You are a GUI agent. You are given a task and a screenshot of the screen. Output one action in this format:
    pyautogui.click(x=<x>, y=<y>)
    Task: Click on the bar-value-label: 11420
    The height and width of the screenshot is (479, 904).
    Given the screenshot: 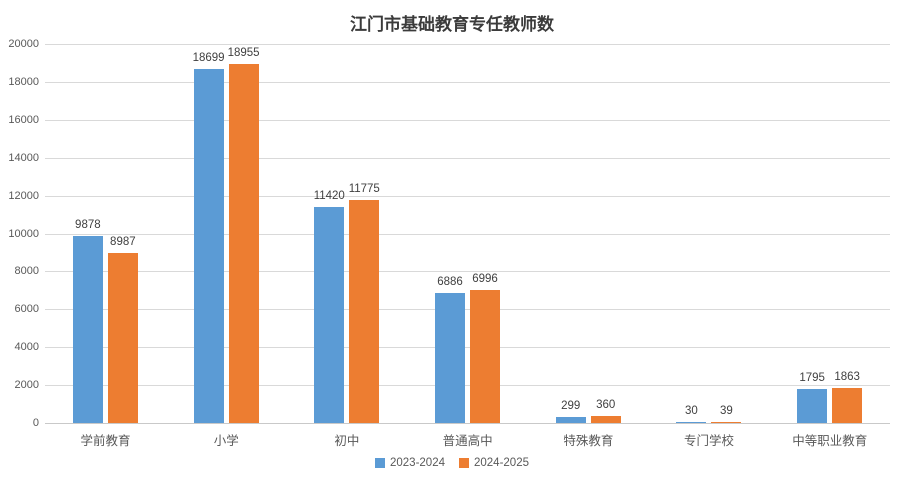 What is the action you would take?
    pyautogui.click(x=329, y=195)
    